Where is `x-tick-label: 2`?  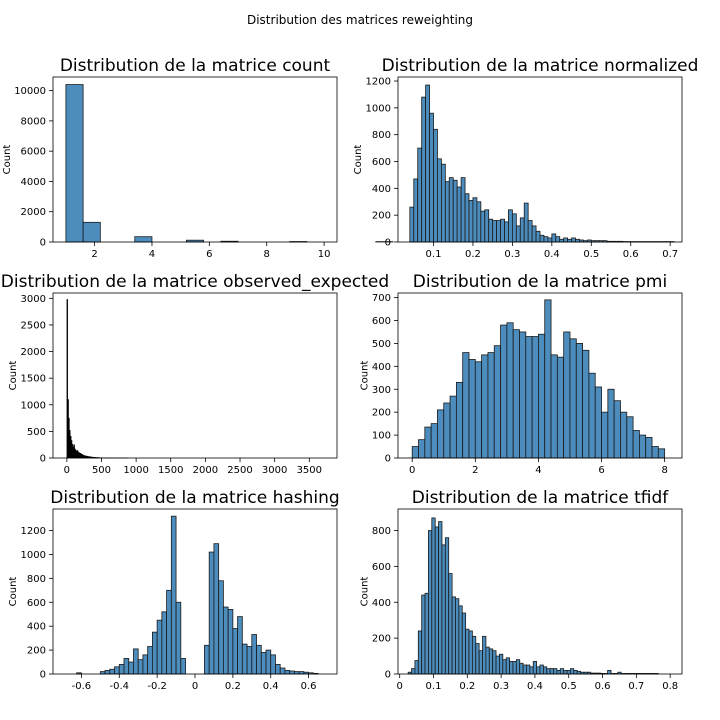
x-tick-label: 2 is located at coordinates (475, 470).